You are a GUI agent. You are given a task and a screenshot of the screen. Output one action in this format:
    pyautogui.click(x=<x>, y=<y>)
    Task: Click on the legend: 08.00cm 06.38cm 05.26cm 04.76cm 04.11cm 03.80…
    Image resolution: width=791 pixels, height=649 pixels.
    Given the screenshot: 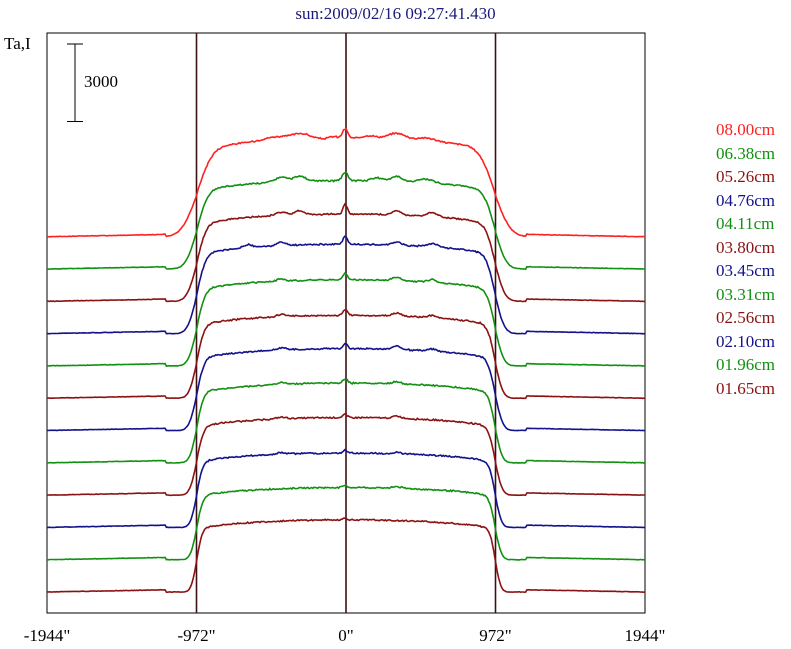 What is the action you would take?
    pyautogui.click(x=745, y=259)
    